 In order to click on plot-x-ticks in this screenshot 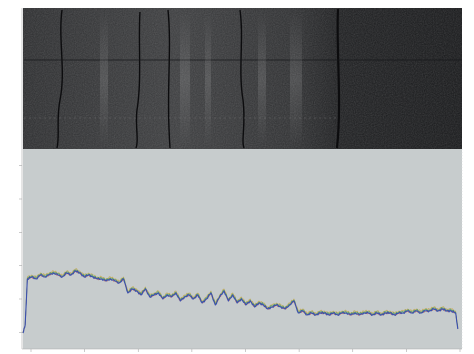, I will do `click(245, 350)`.